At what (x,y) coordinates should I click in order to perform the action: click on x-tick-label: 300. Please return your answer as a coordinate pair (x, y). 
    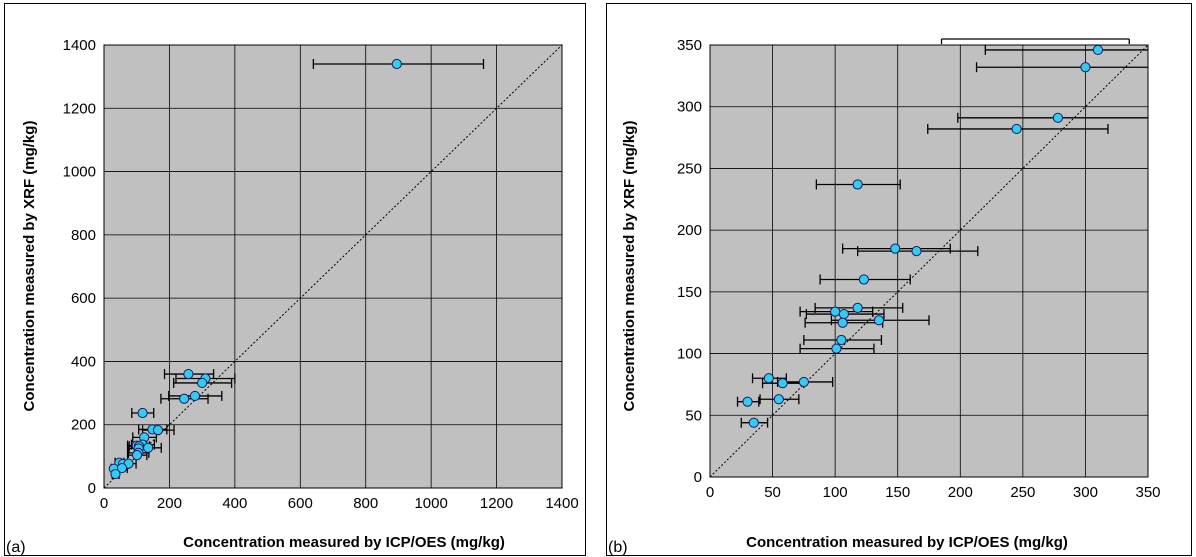
    Looking at the image, I should click on (1085, 492).